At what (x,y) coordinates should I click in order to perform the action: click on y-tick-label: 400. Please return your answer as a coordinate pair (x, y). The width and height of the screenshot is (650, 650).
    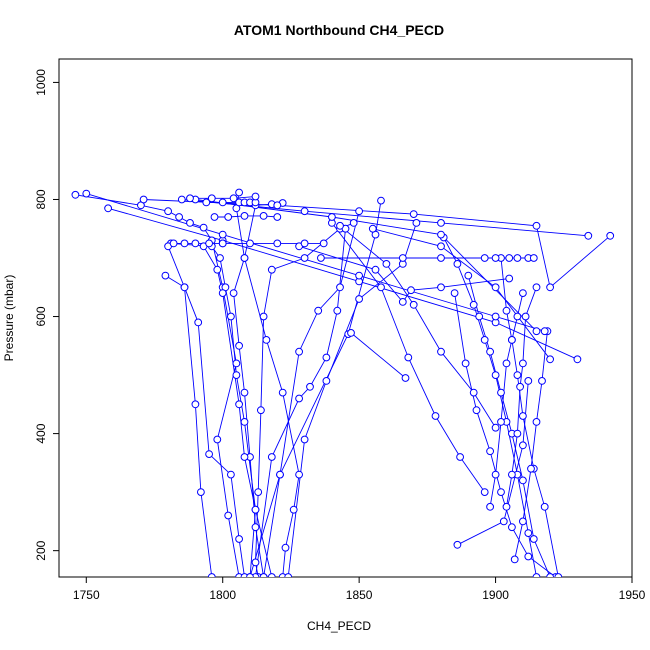
    Looking at the image, I should click on (41, 433).